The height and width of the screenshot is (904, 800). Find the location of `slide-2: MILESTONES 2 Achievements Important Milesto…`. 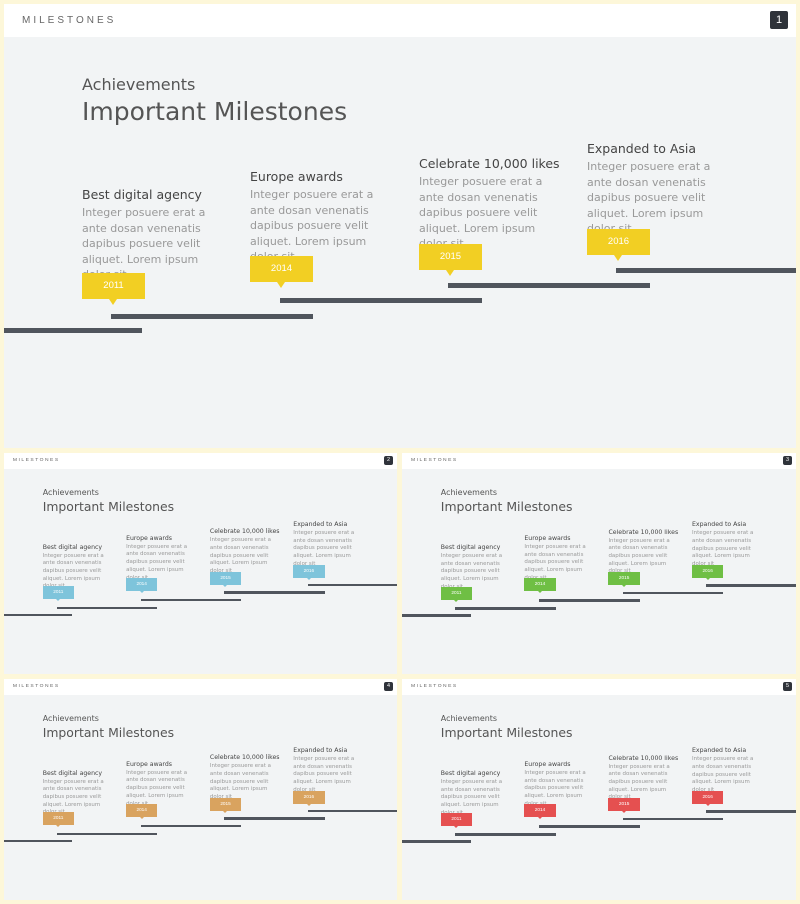

slide-2: MILESTONES 2 Achievements Important Milesto… is located at coordinates (200, 563).